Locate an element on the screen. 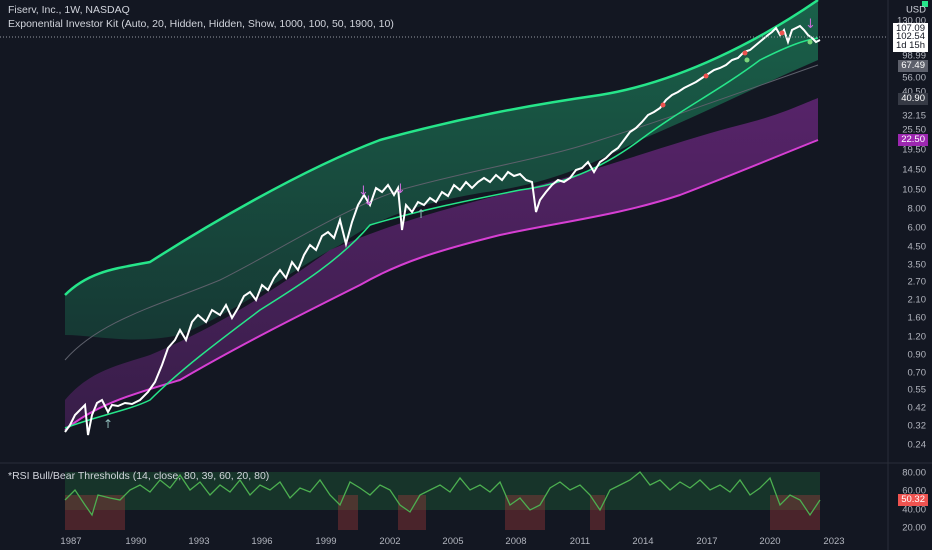  purple-badge: 22.50 is located at coordinates (913, 140).